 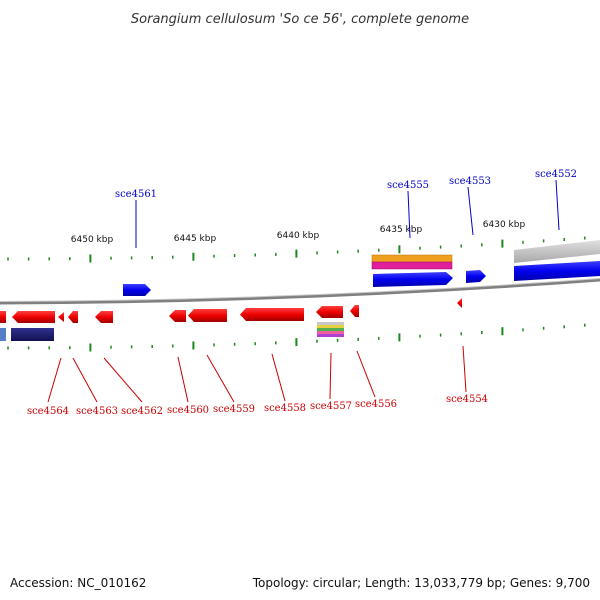 I want to click on forward-strand, so click(x=361, y=268).